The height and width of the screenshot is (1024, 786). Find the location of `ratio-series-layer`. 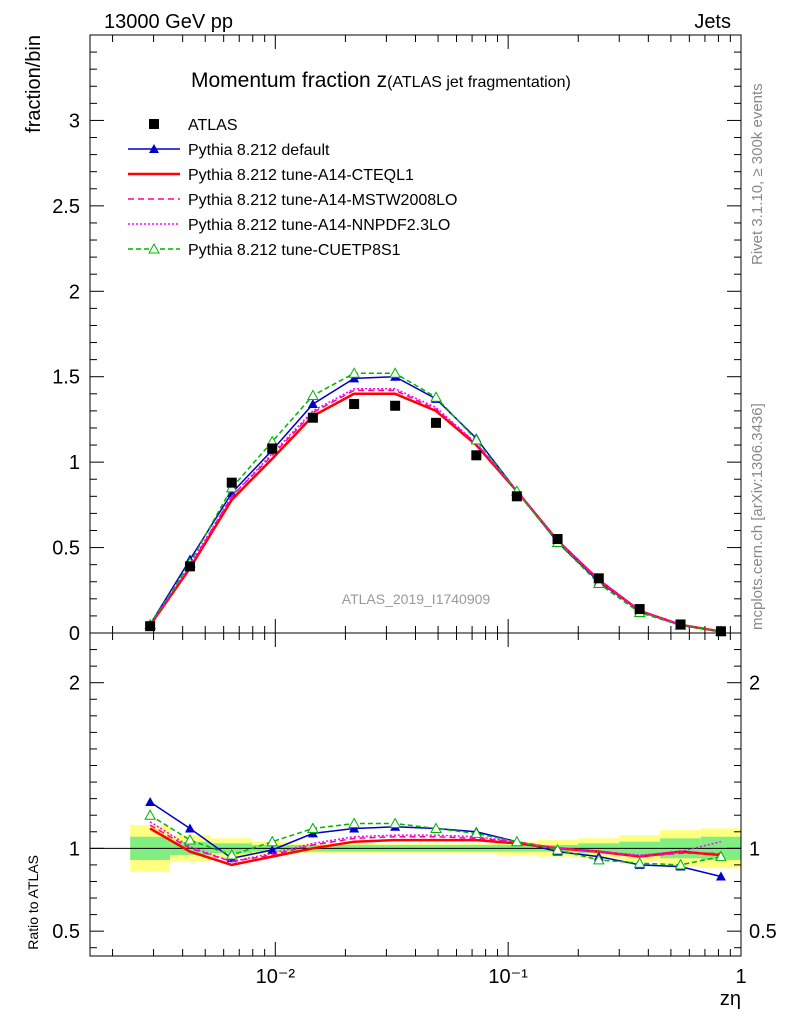

ratio-series-layer is located at coordinates (435, 838).